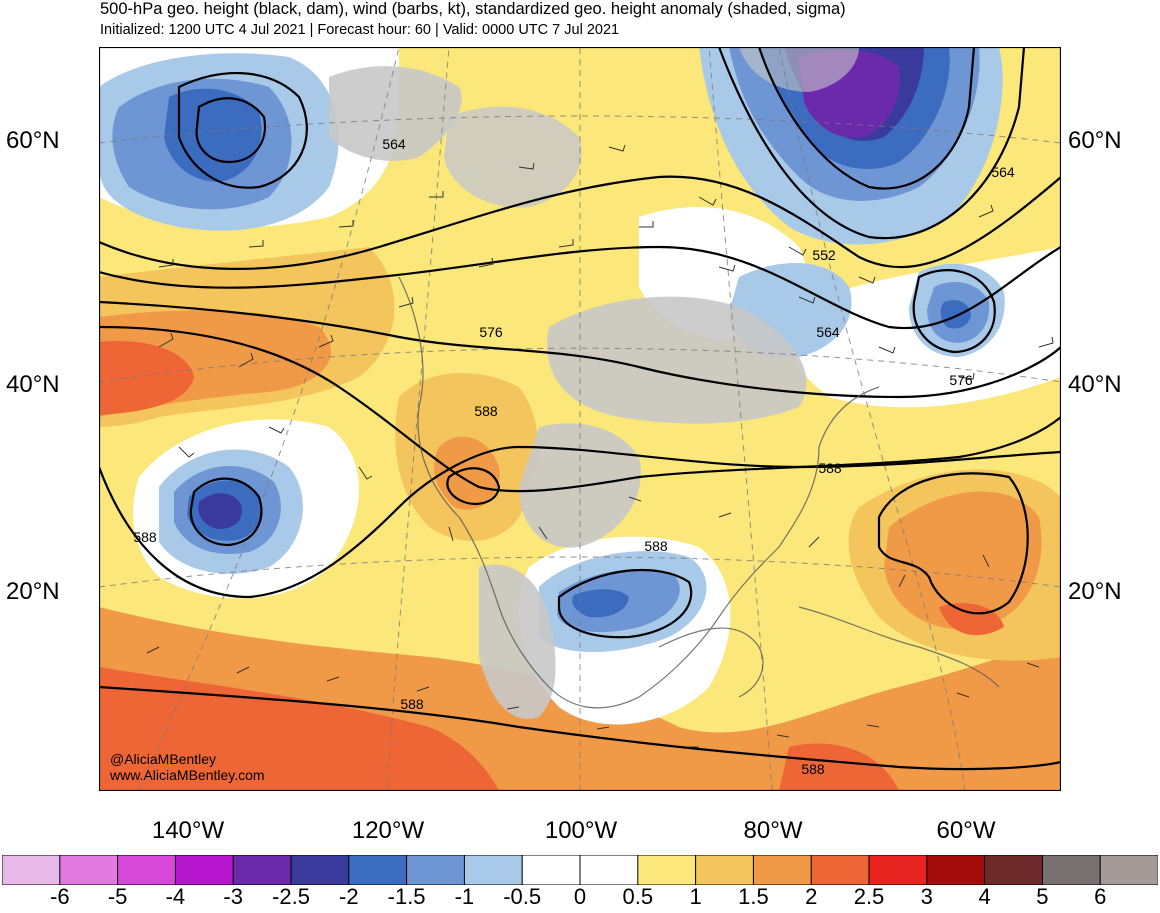  Describe the element at coordinates (33, 591) in the screenshot. I see `lat-label-left: 20°N` at that location.